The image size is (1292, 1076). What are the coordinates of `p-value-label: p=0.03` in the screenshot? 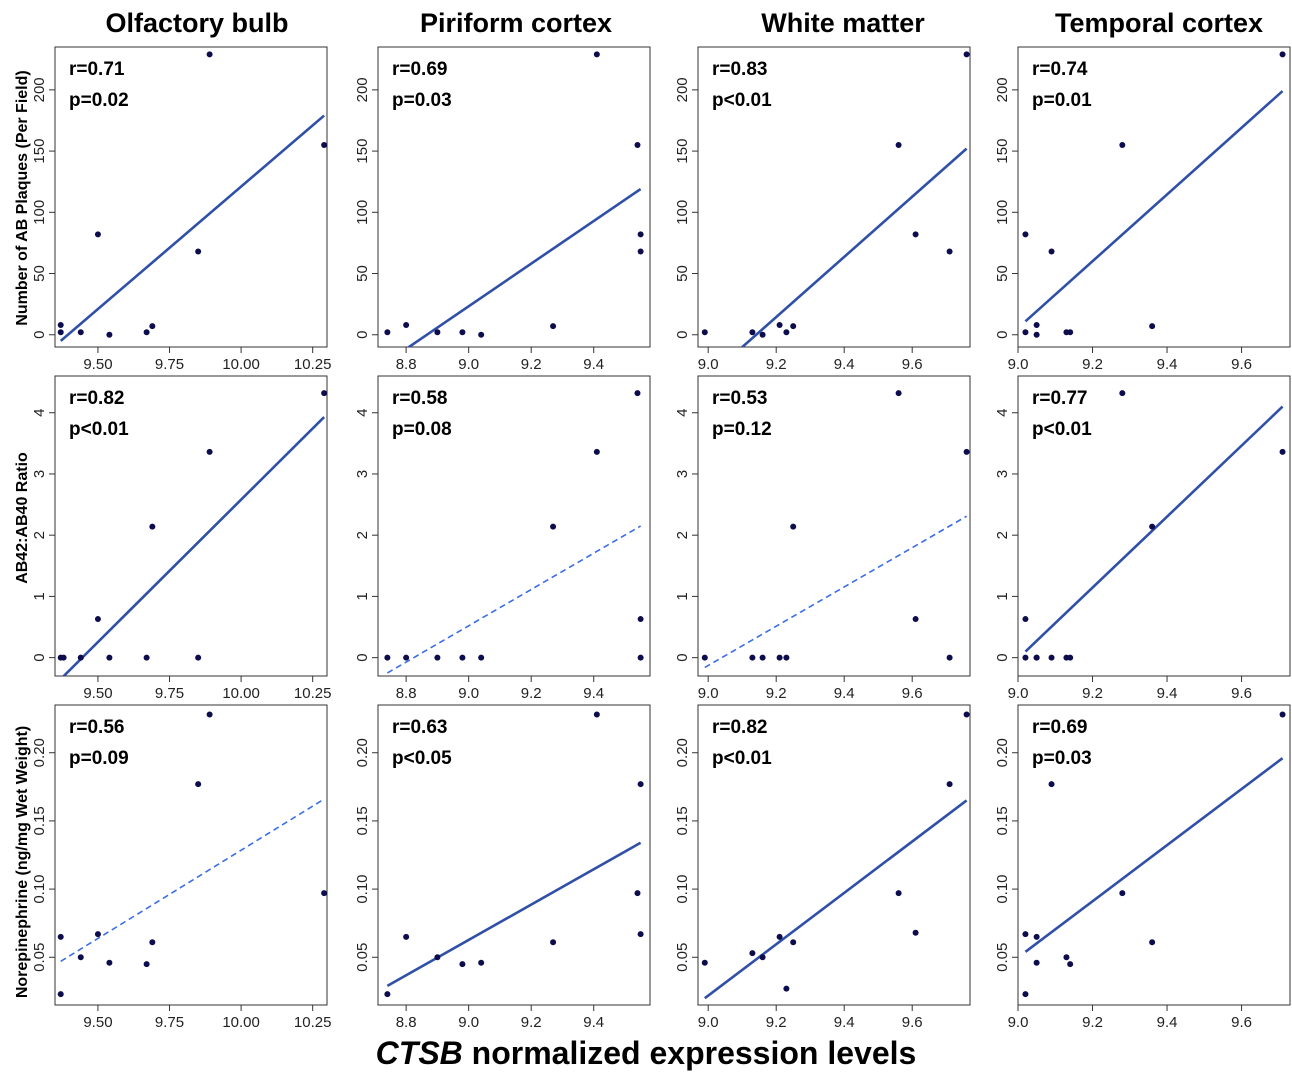 It's located at (1062, 758).